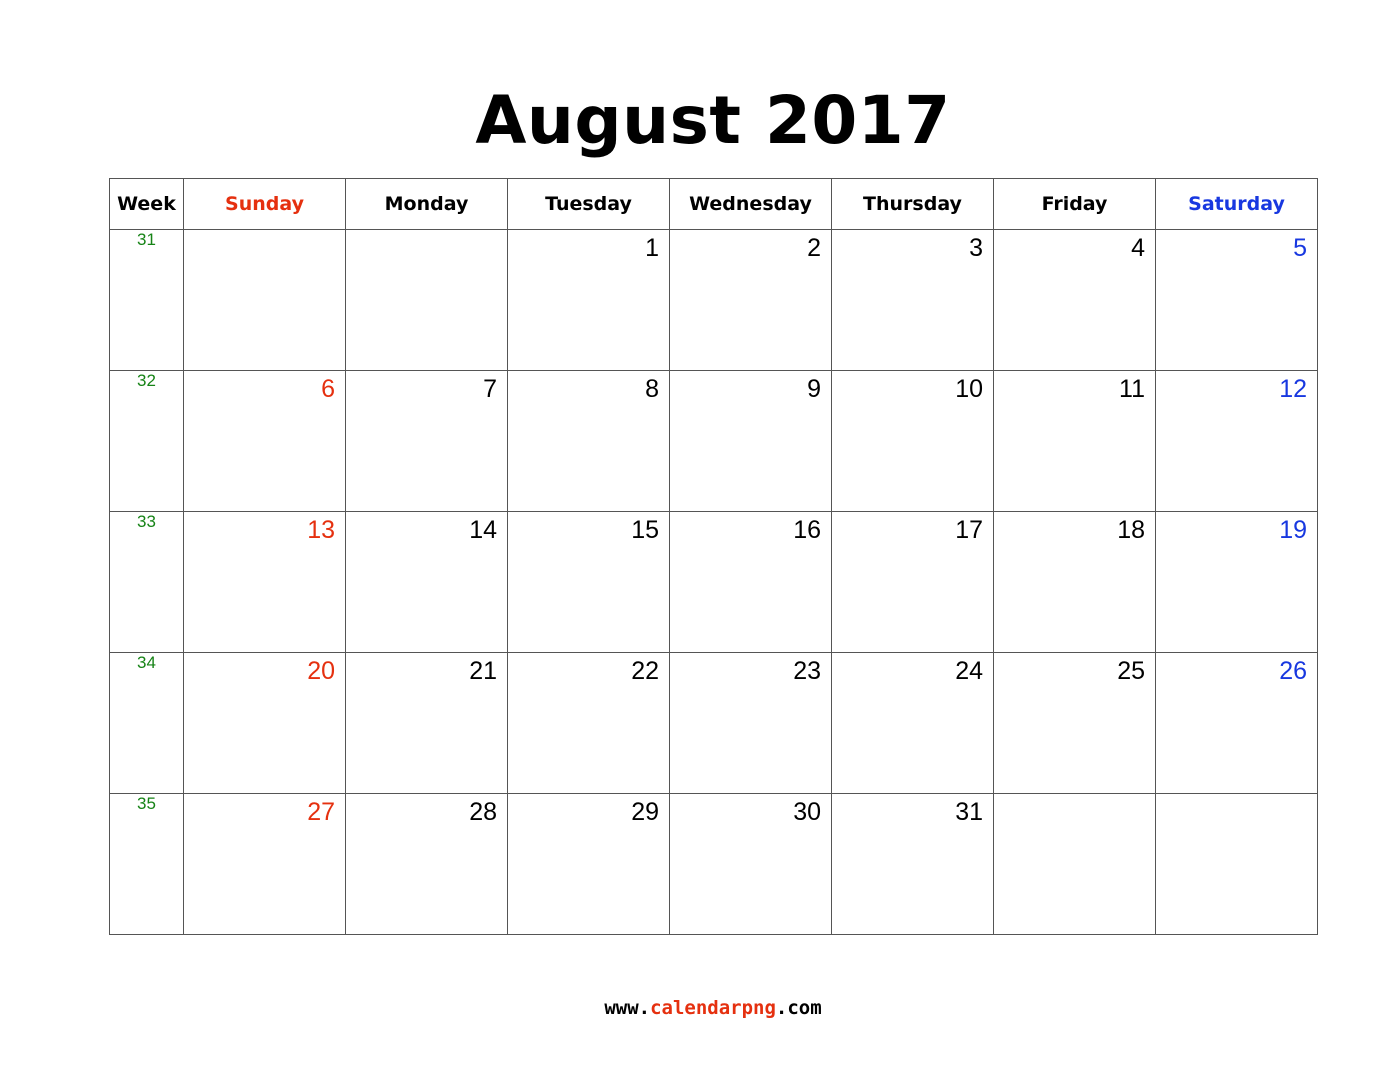 Image resolution: width=1400 pixels, height=1082 pixels. What do you see at coordinates (588, 723) in the screenshot?
I see `day-cell: 22` at bounding box center [588, 723].